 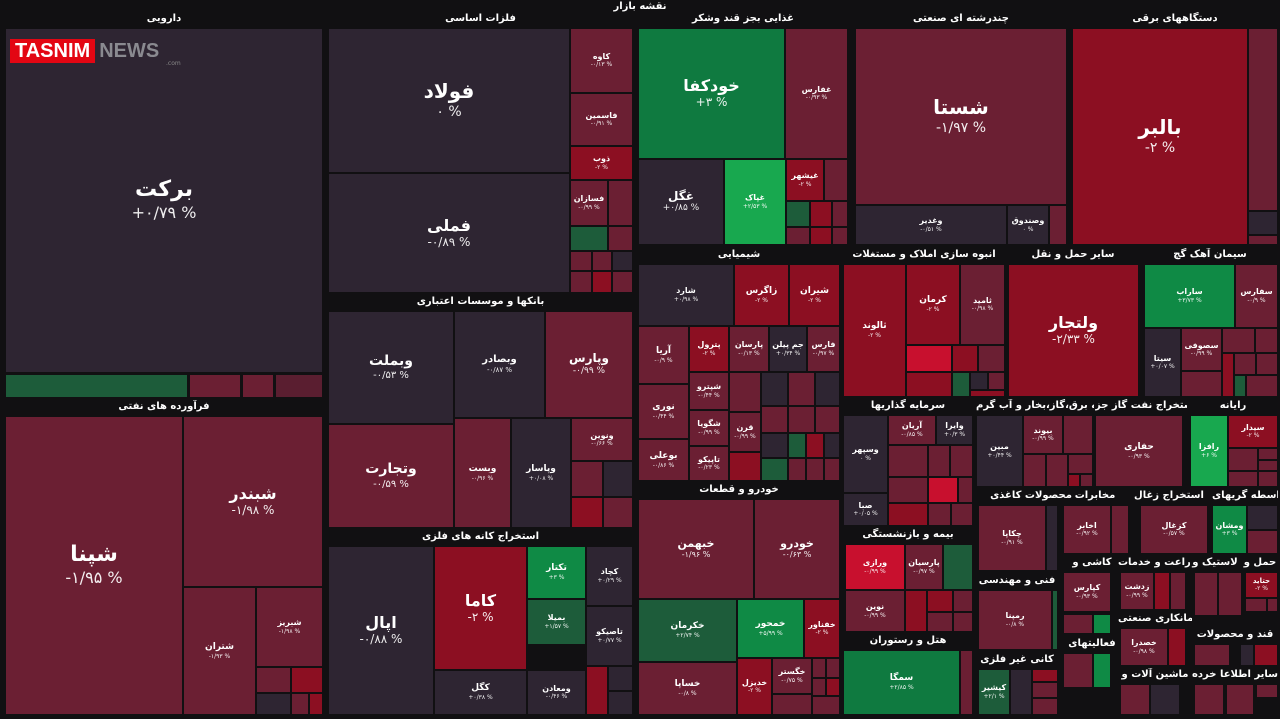 I want to click on stock-tile: آریان -۰/۸۵ %, so click(x=912, y=430).